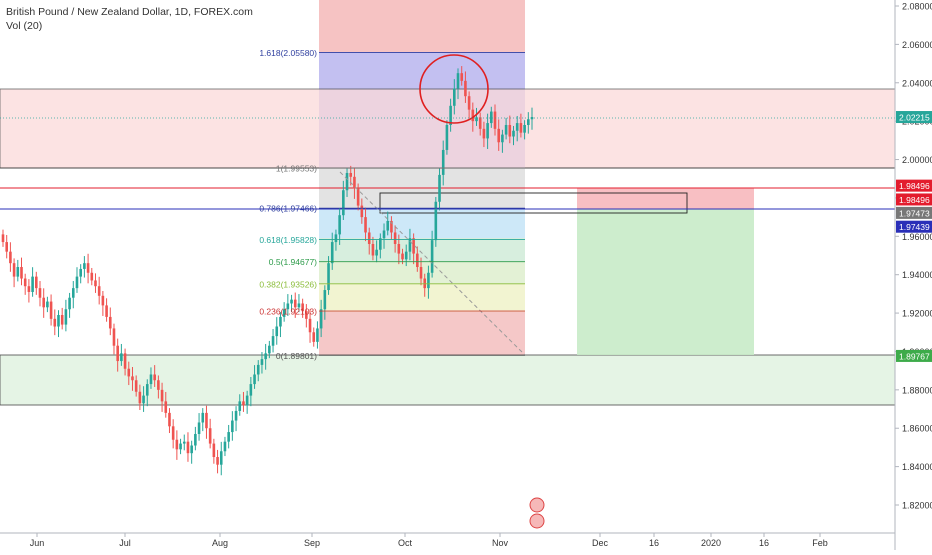 The width and height of the screenshot is (932, 555). Describe the element at coordinates (537, 505) in the screenshot. I see `earnings-flag-icon` at that location.